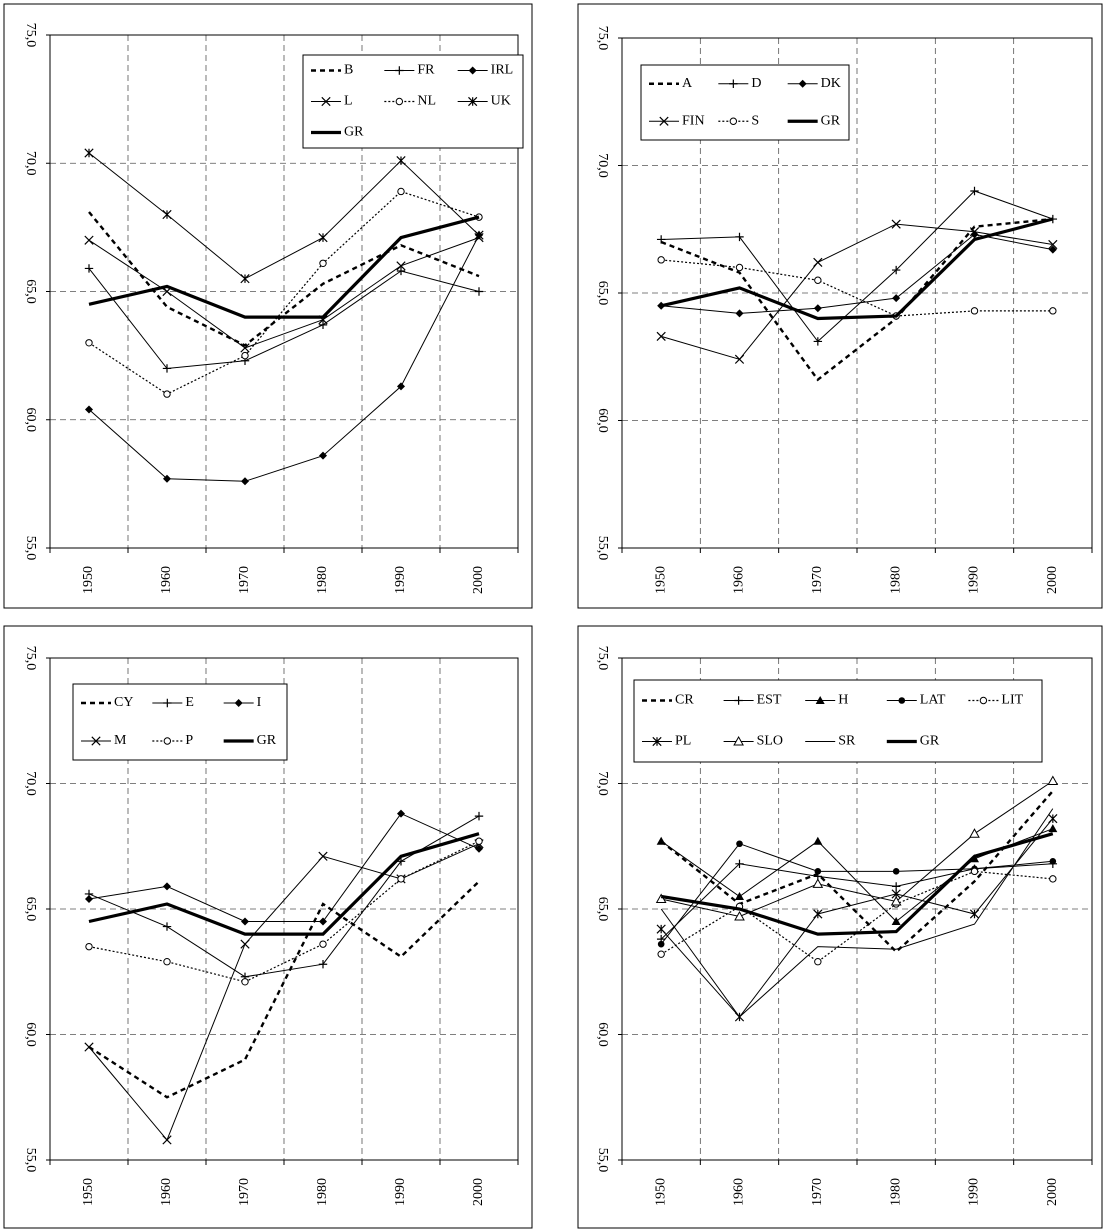 This screenshot has width=1106, height=1232. What do you see at coordinates (348, 70) in the screenshot?
I see `legend-label: B` at bounding box center [348, 70].